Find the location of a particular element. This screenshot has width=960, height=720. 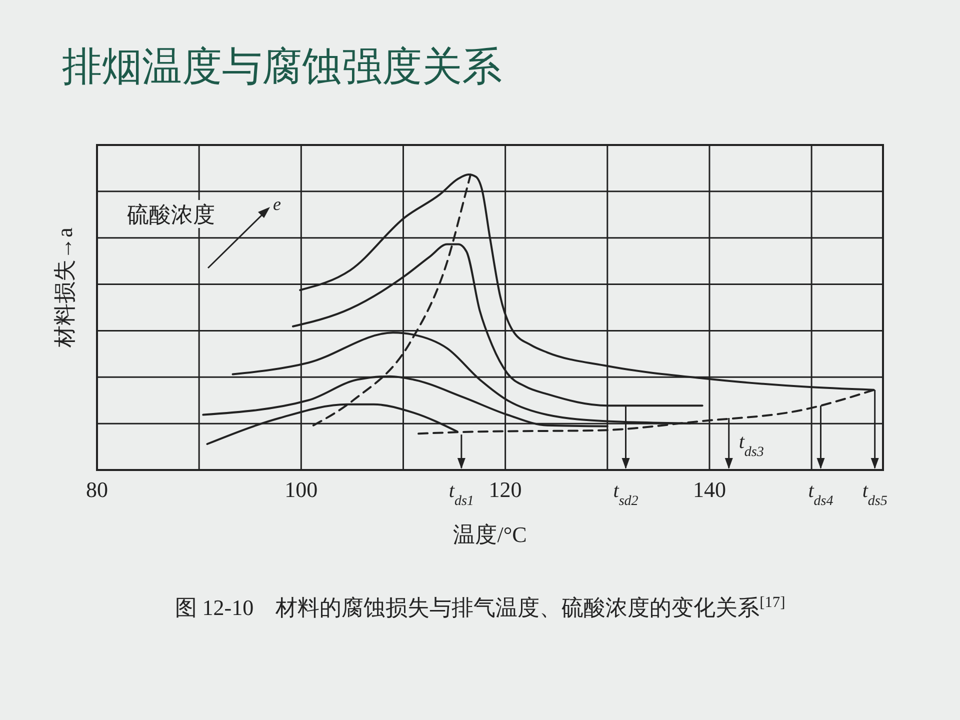

annotation: t$_{ds3}$ is located at coordinates (751, 445).